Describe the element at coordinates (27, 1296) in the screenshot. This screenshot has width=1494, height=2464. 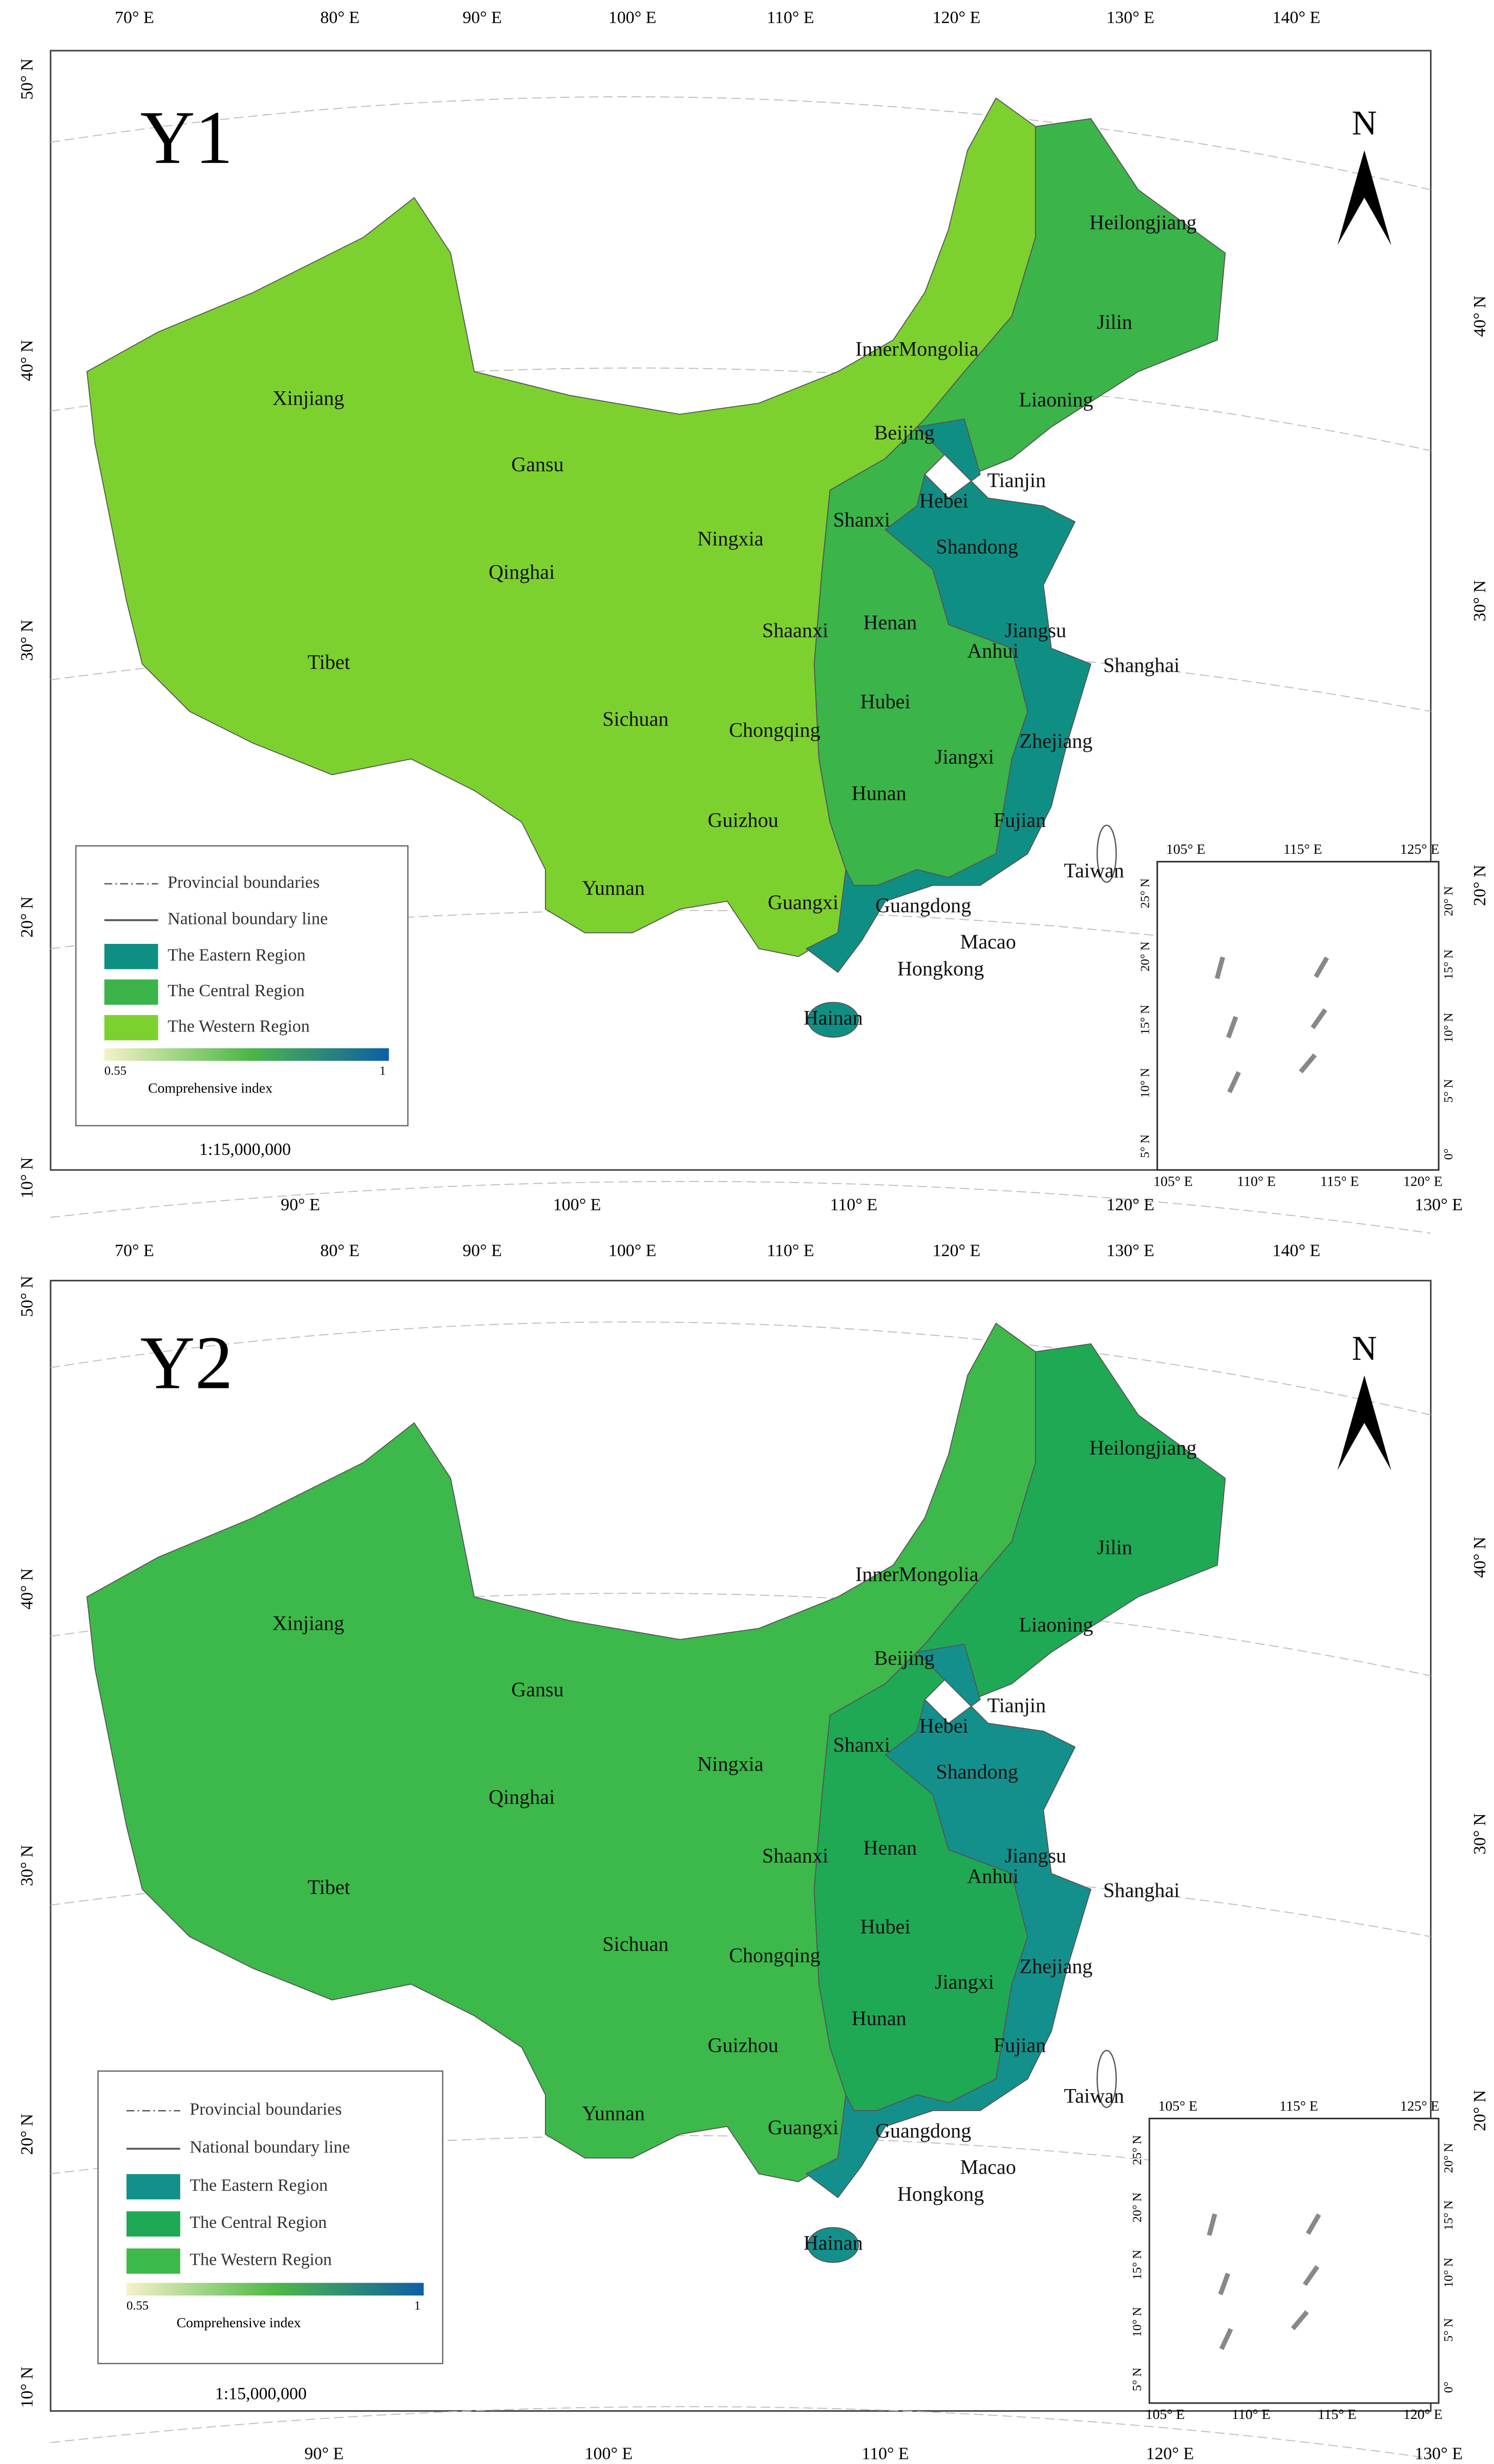
I see `lat-label: 50° N` at that location.